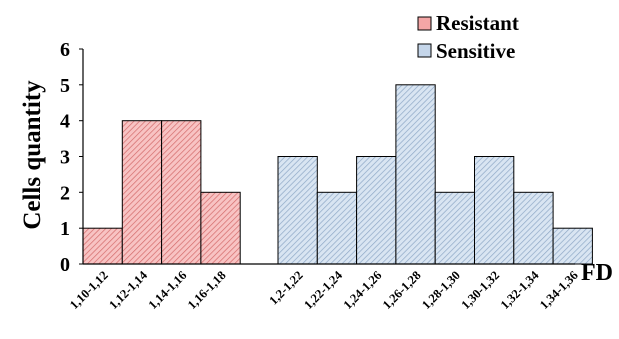 This screenshot has height=339, width=619. Describe the element at coordinates (402, 290) in the screenshot. I see `x-tick-label: 1,26-1,28` at that location.